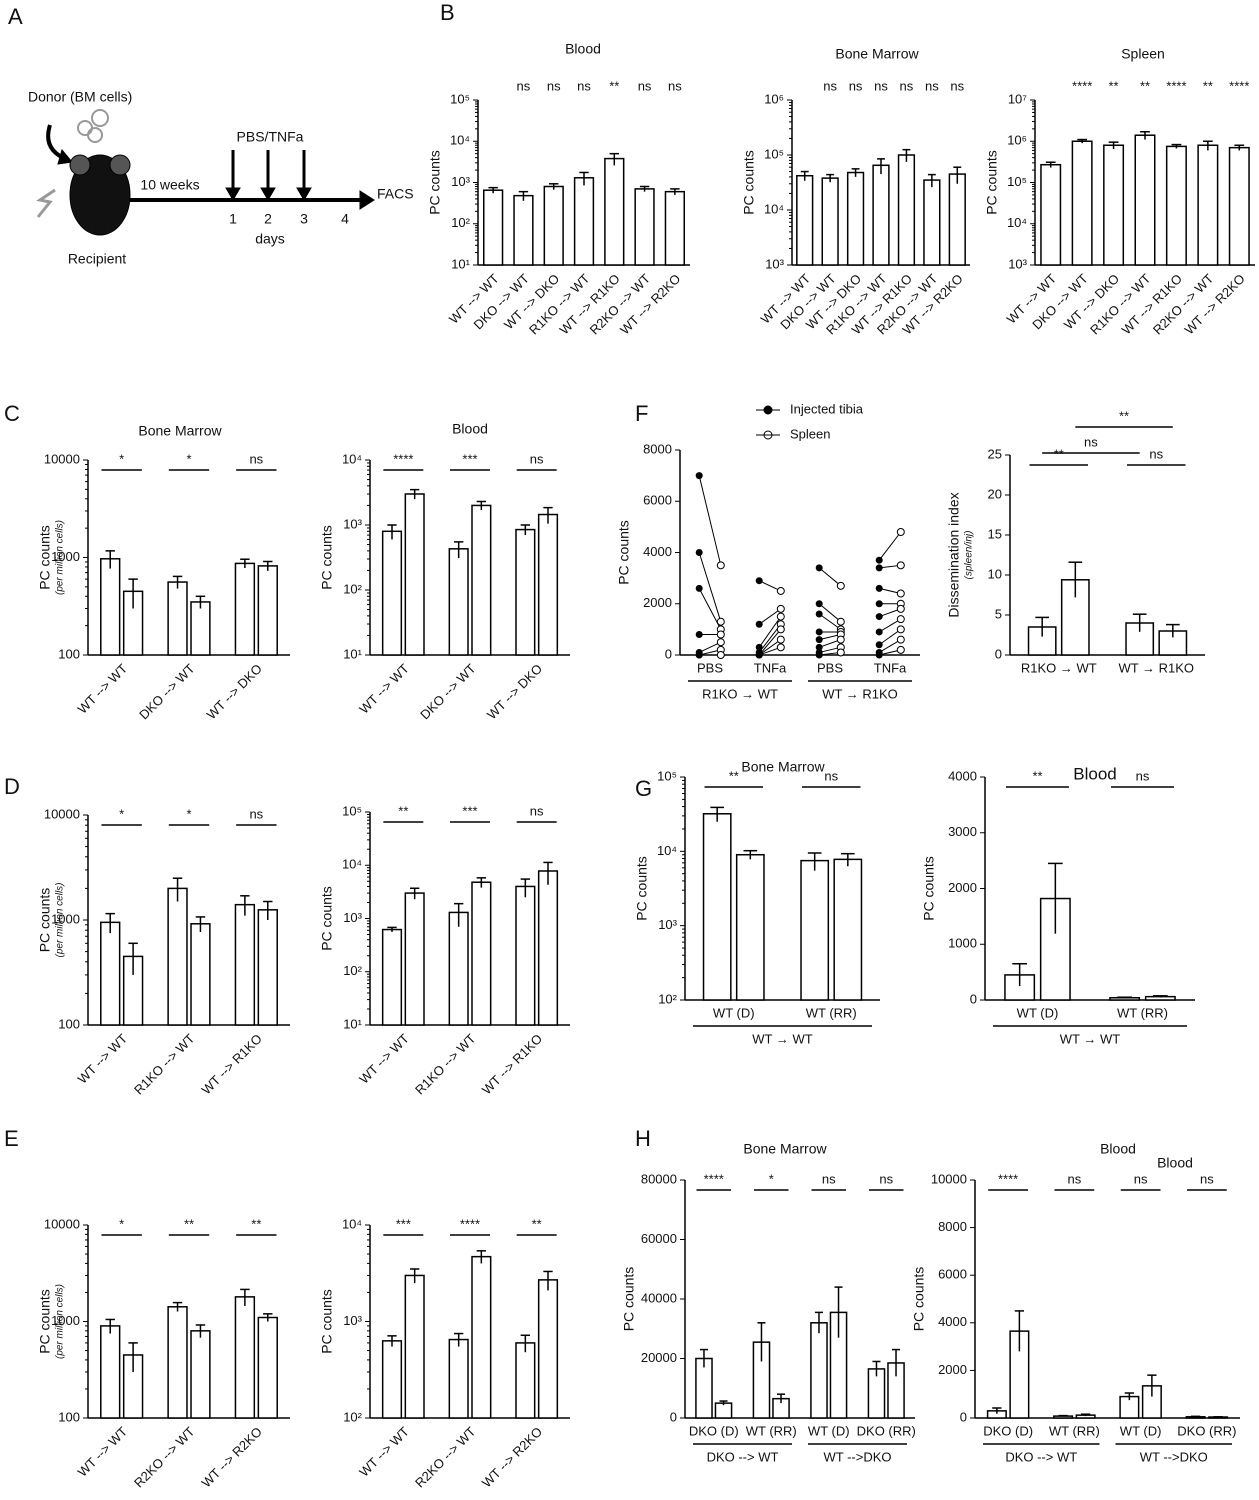 The image size is (1259, 1500). I want to click on chart-title: Blood, so click(583, 49).